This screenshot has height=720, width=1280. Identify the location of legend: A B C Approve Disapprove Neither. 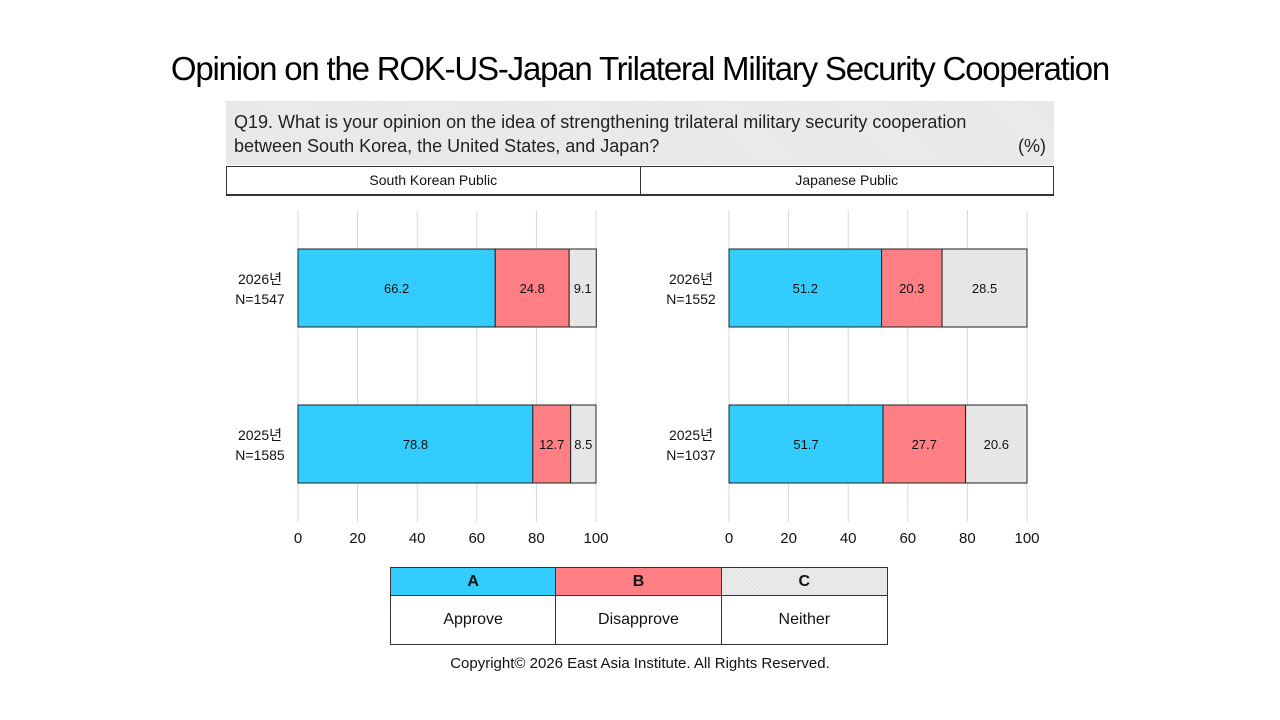
(639, 606).